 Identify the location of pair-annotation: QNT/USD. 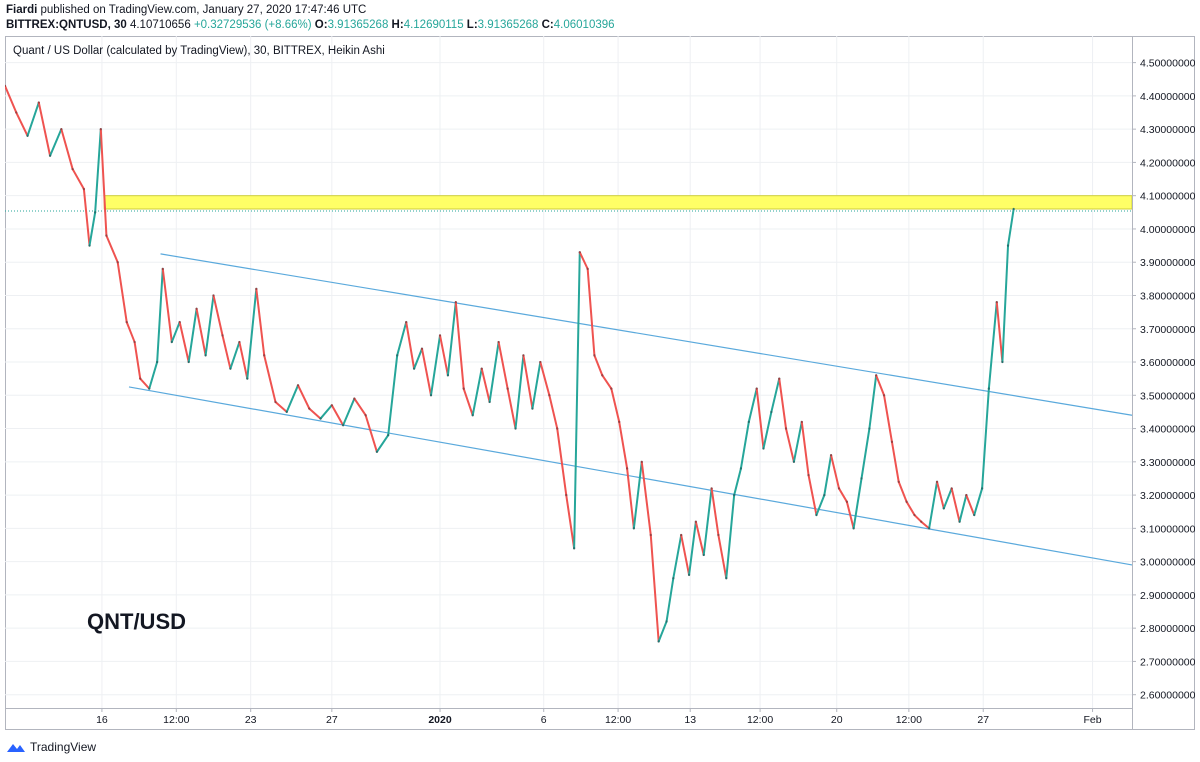
(136, 621).